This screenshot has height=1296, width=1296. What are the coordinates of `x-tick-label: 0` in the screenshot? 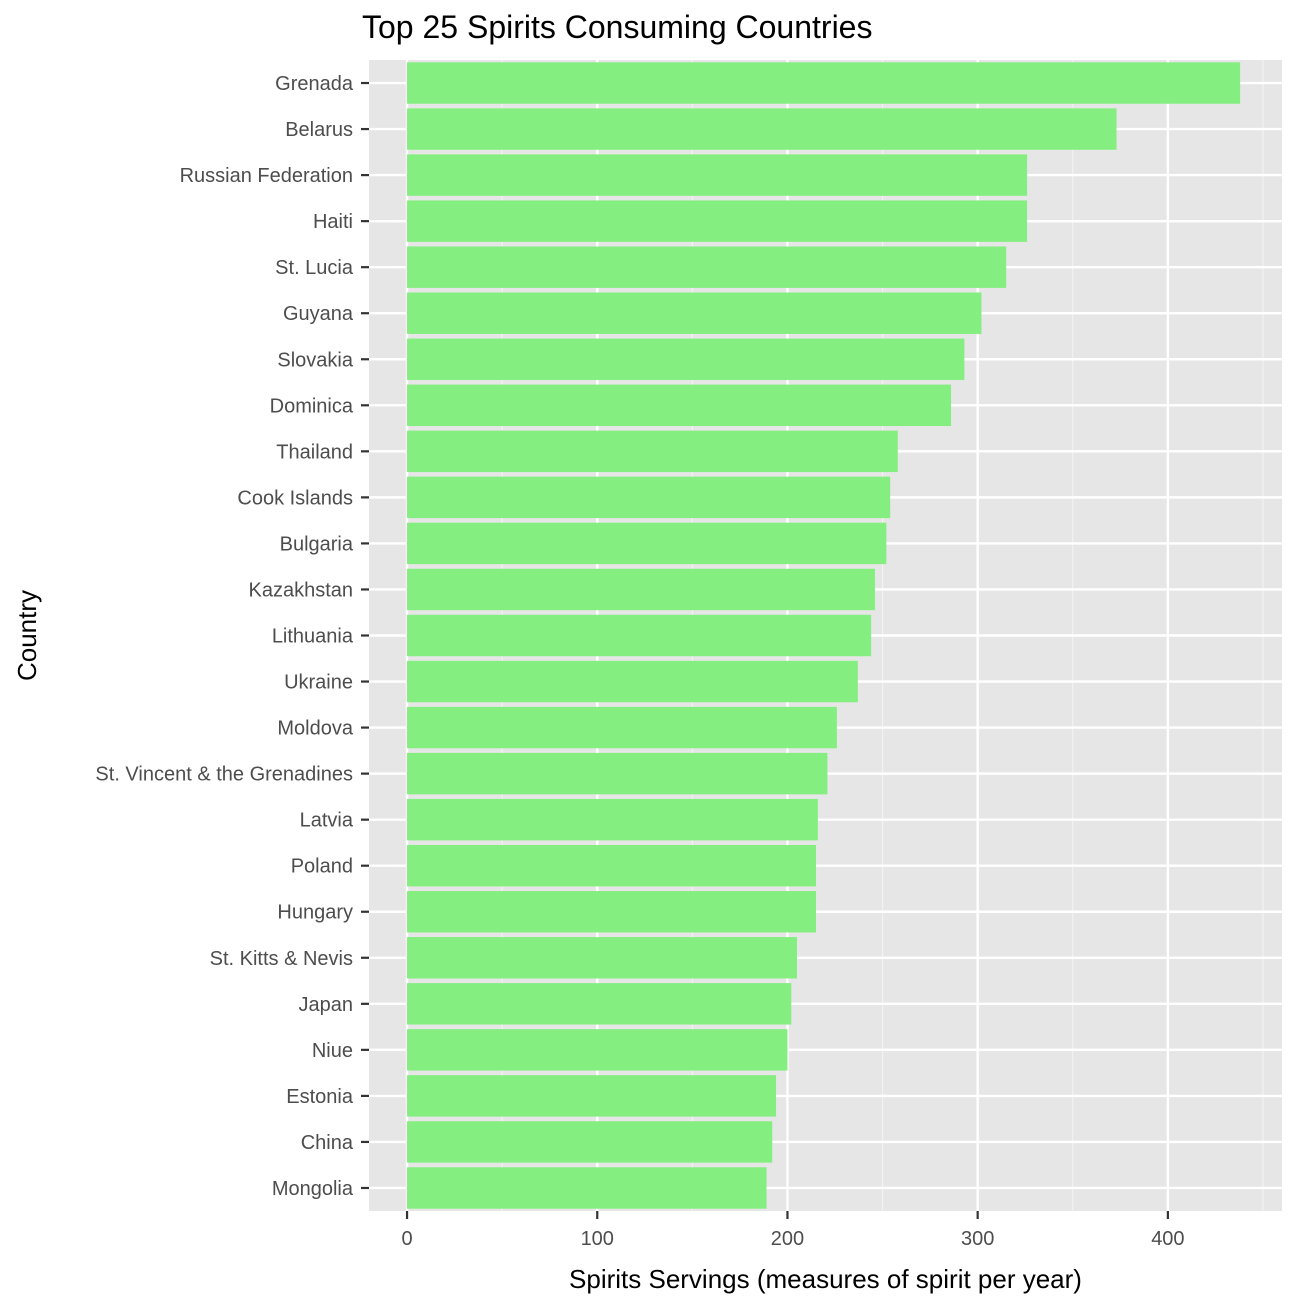 It's located at (406, 1239).